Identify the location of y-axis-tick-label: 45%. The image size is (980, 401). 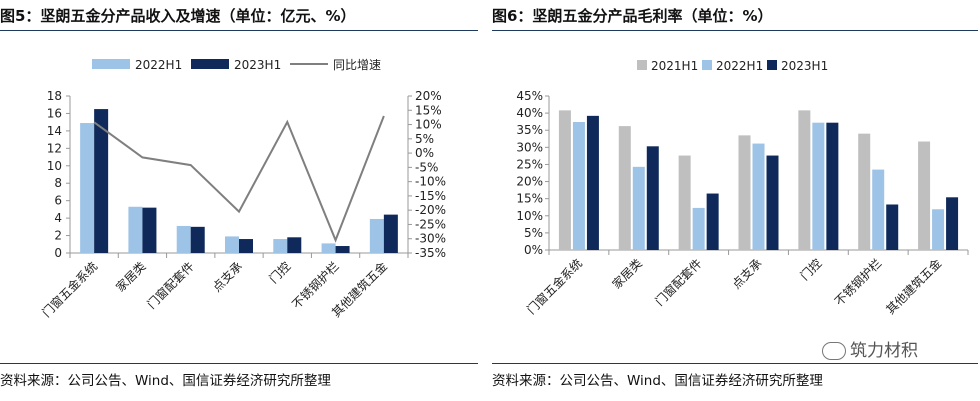
(529, 96).